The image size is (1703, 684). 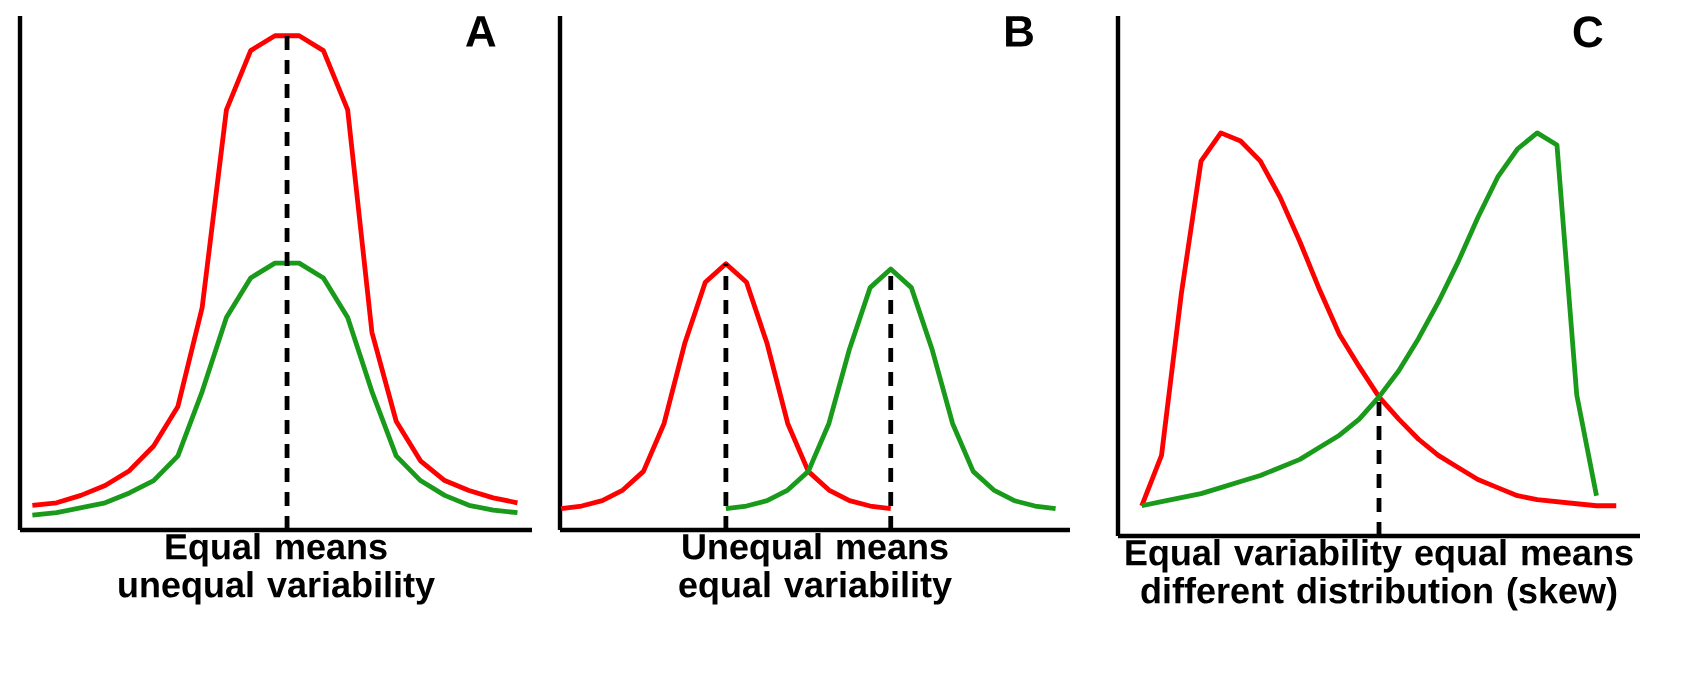 I want to click on x-axis-title: Equal means unequal variability, so click(x=277, y=569).